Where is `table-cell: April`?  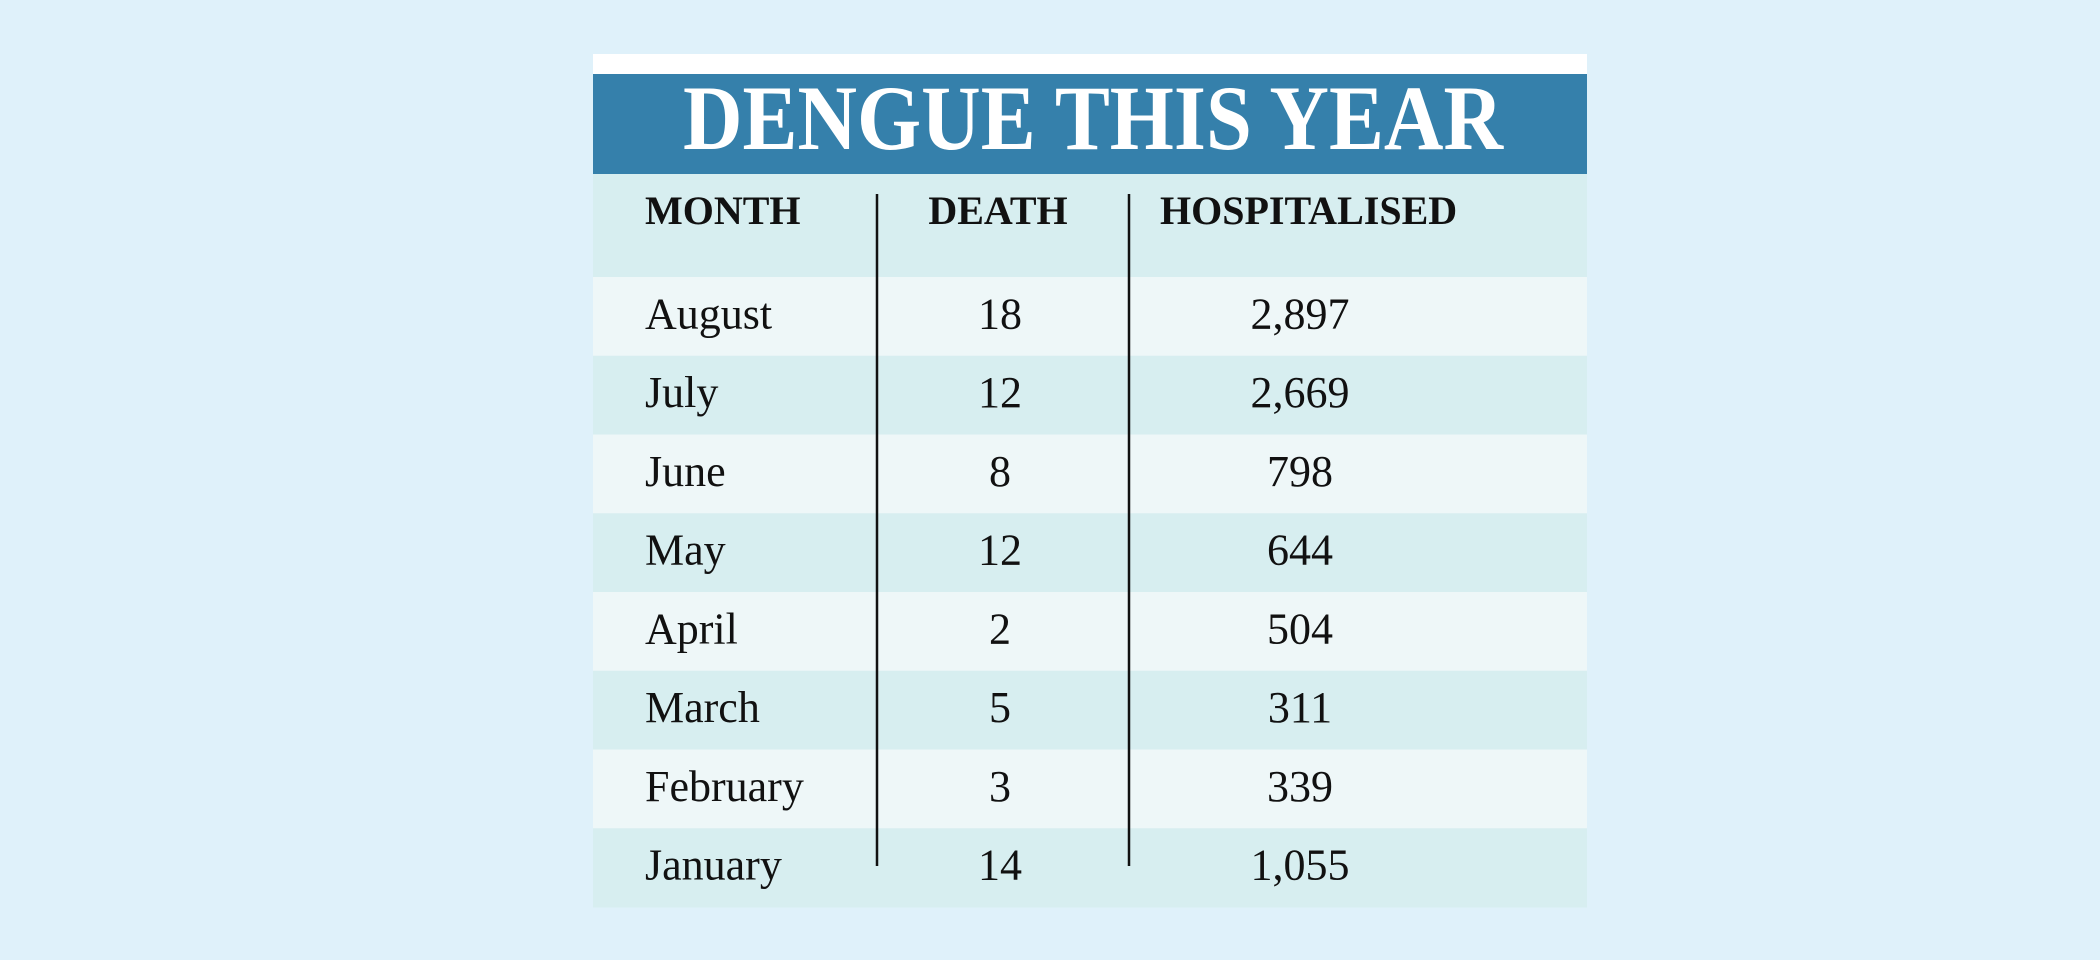 table-cell: April is located at coordinates (691, 628).